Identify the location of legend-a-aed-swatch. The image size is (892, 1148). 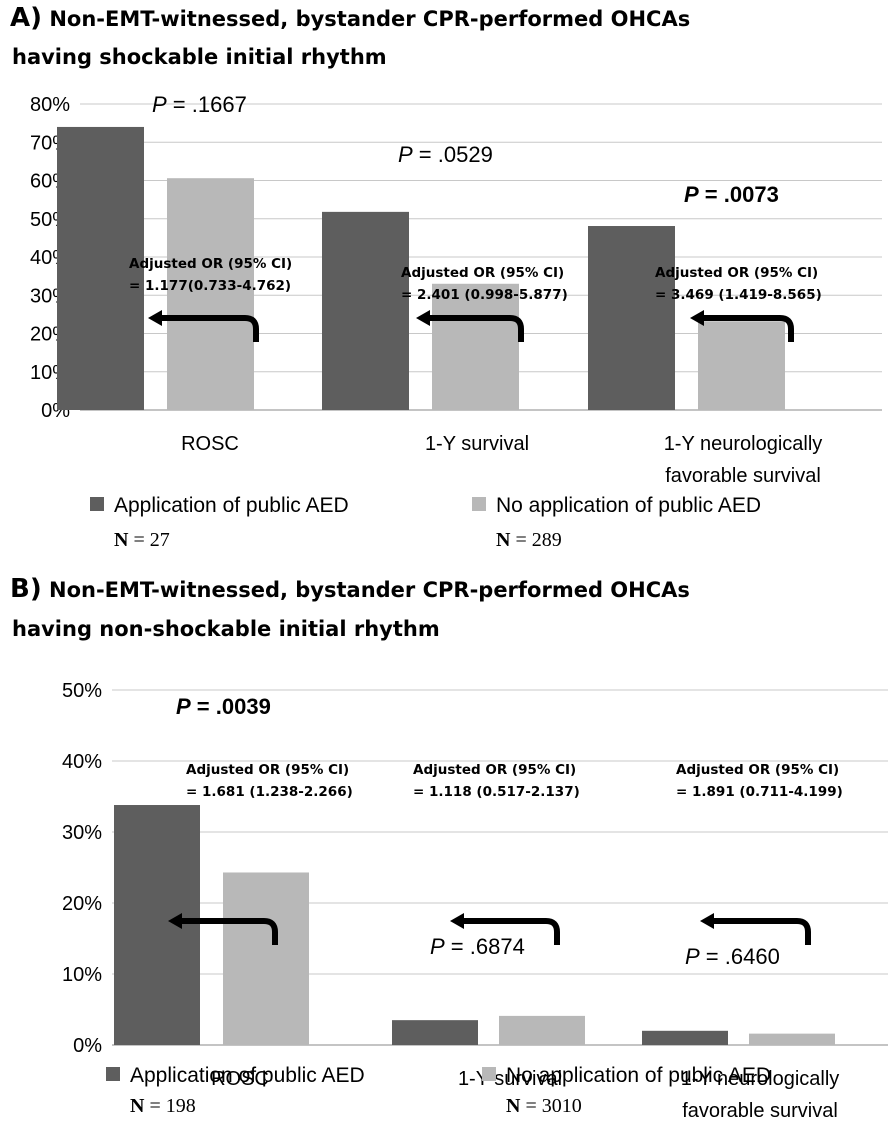
(97, 504).